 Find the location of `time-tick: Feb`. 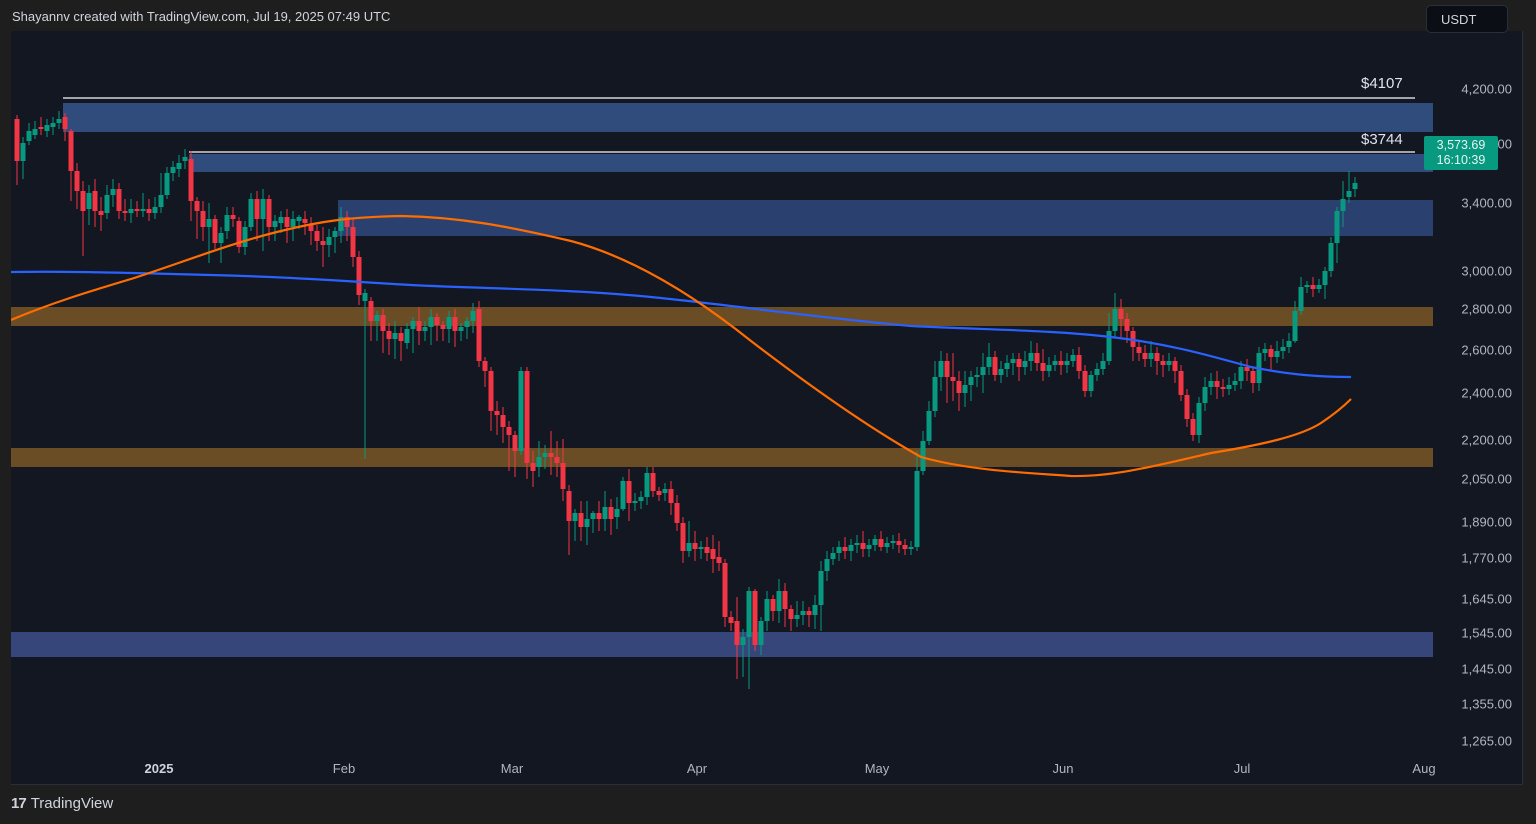

time-tick: Feb is located at coordinates (344, 768).